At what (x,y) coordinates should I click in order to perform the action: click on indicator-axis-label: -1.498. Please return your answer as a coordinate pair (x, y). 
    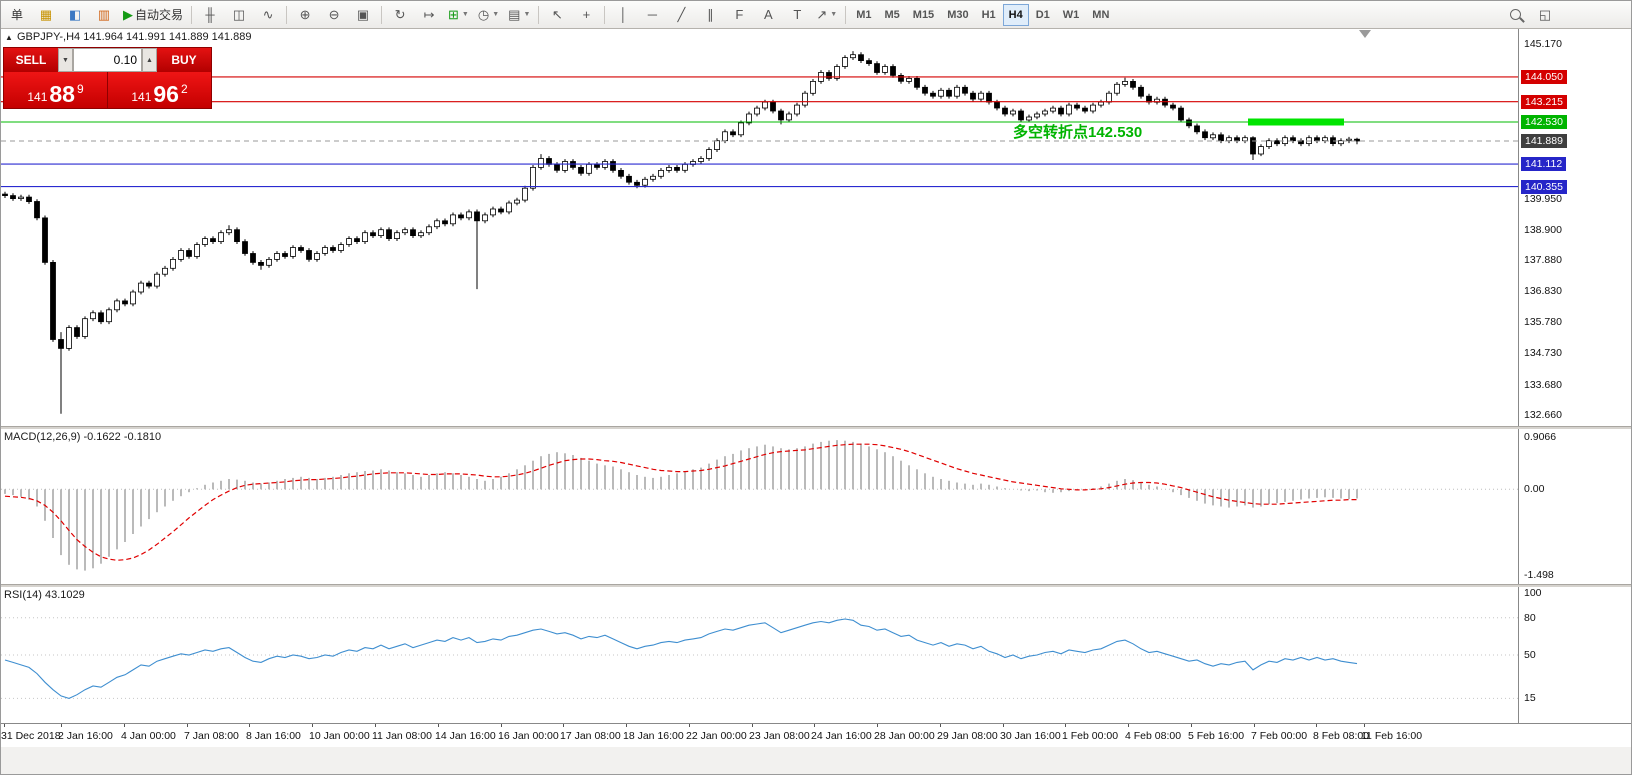
    Looking at the image, I should click on (1539, 575).